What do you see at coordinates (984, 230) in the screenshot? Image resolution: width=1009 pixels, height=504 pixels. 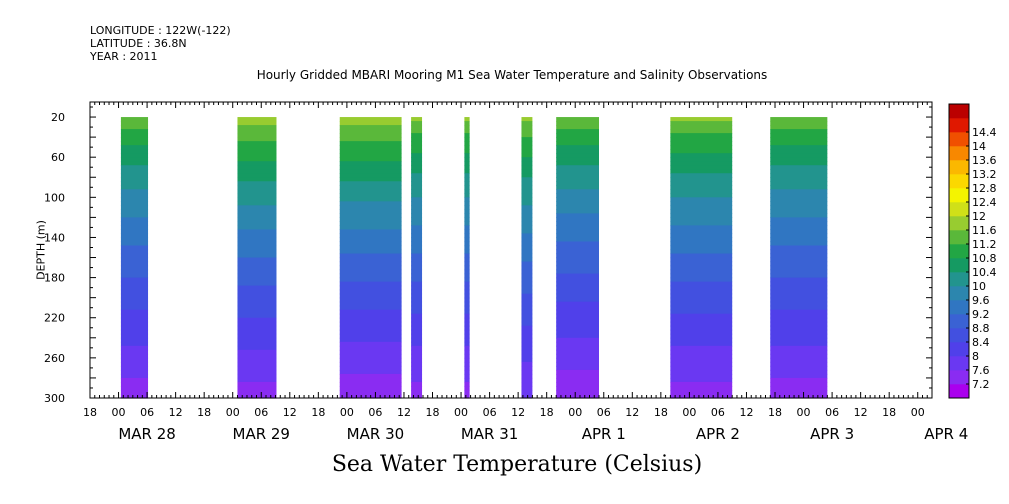 I see `colorbar-label: 11.6` at bounding box center [984, 230].